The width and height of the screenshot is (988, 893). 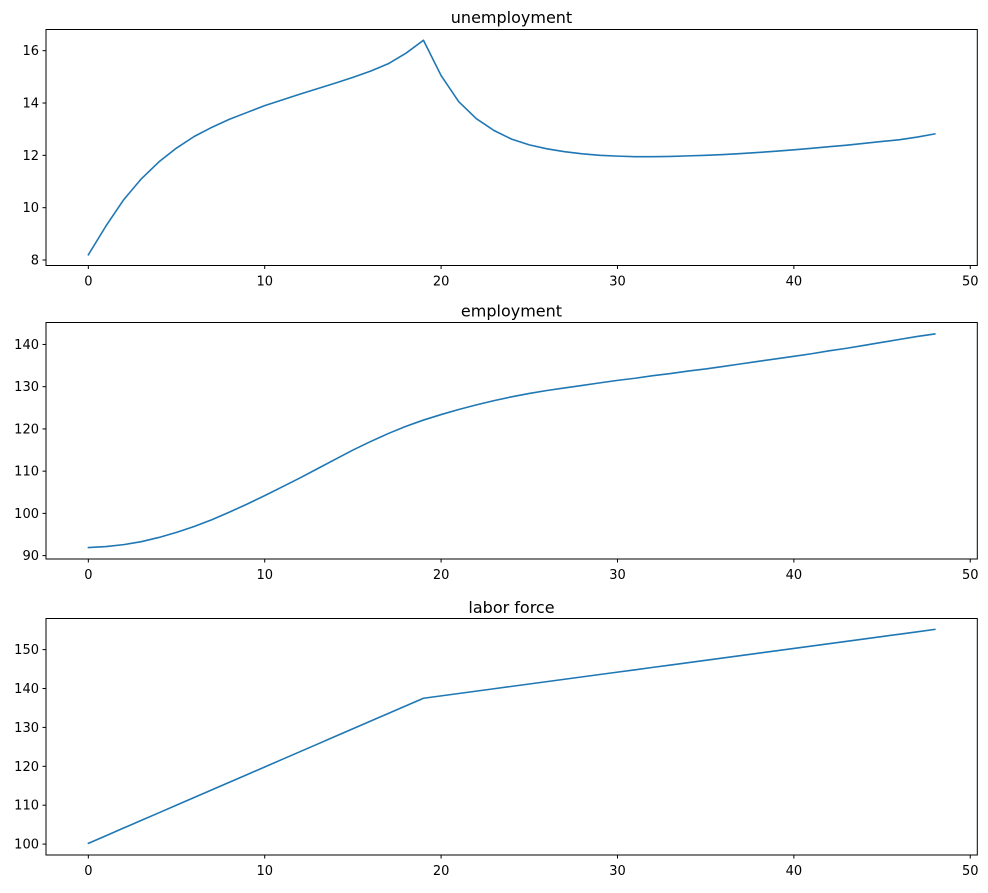 I want to click on chart-title-labor-force: labor force, so click(x=511, y=607).